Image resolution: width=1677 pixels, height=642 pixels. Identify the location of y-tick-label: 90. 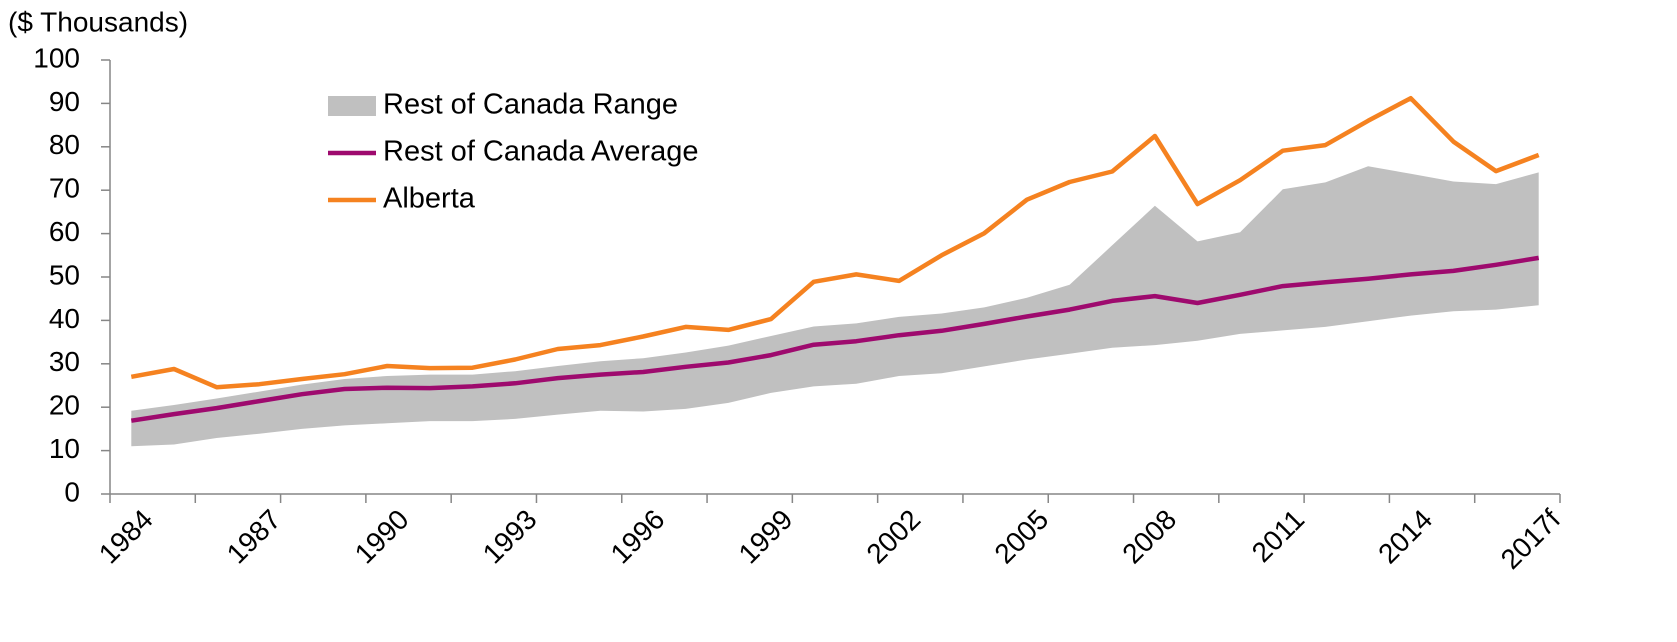
(64, 101).